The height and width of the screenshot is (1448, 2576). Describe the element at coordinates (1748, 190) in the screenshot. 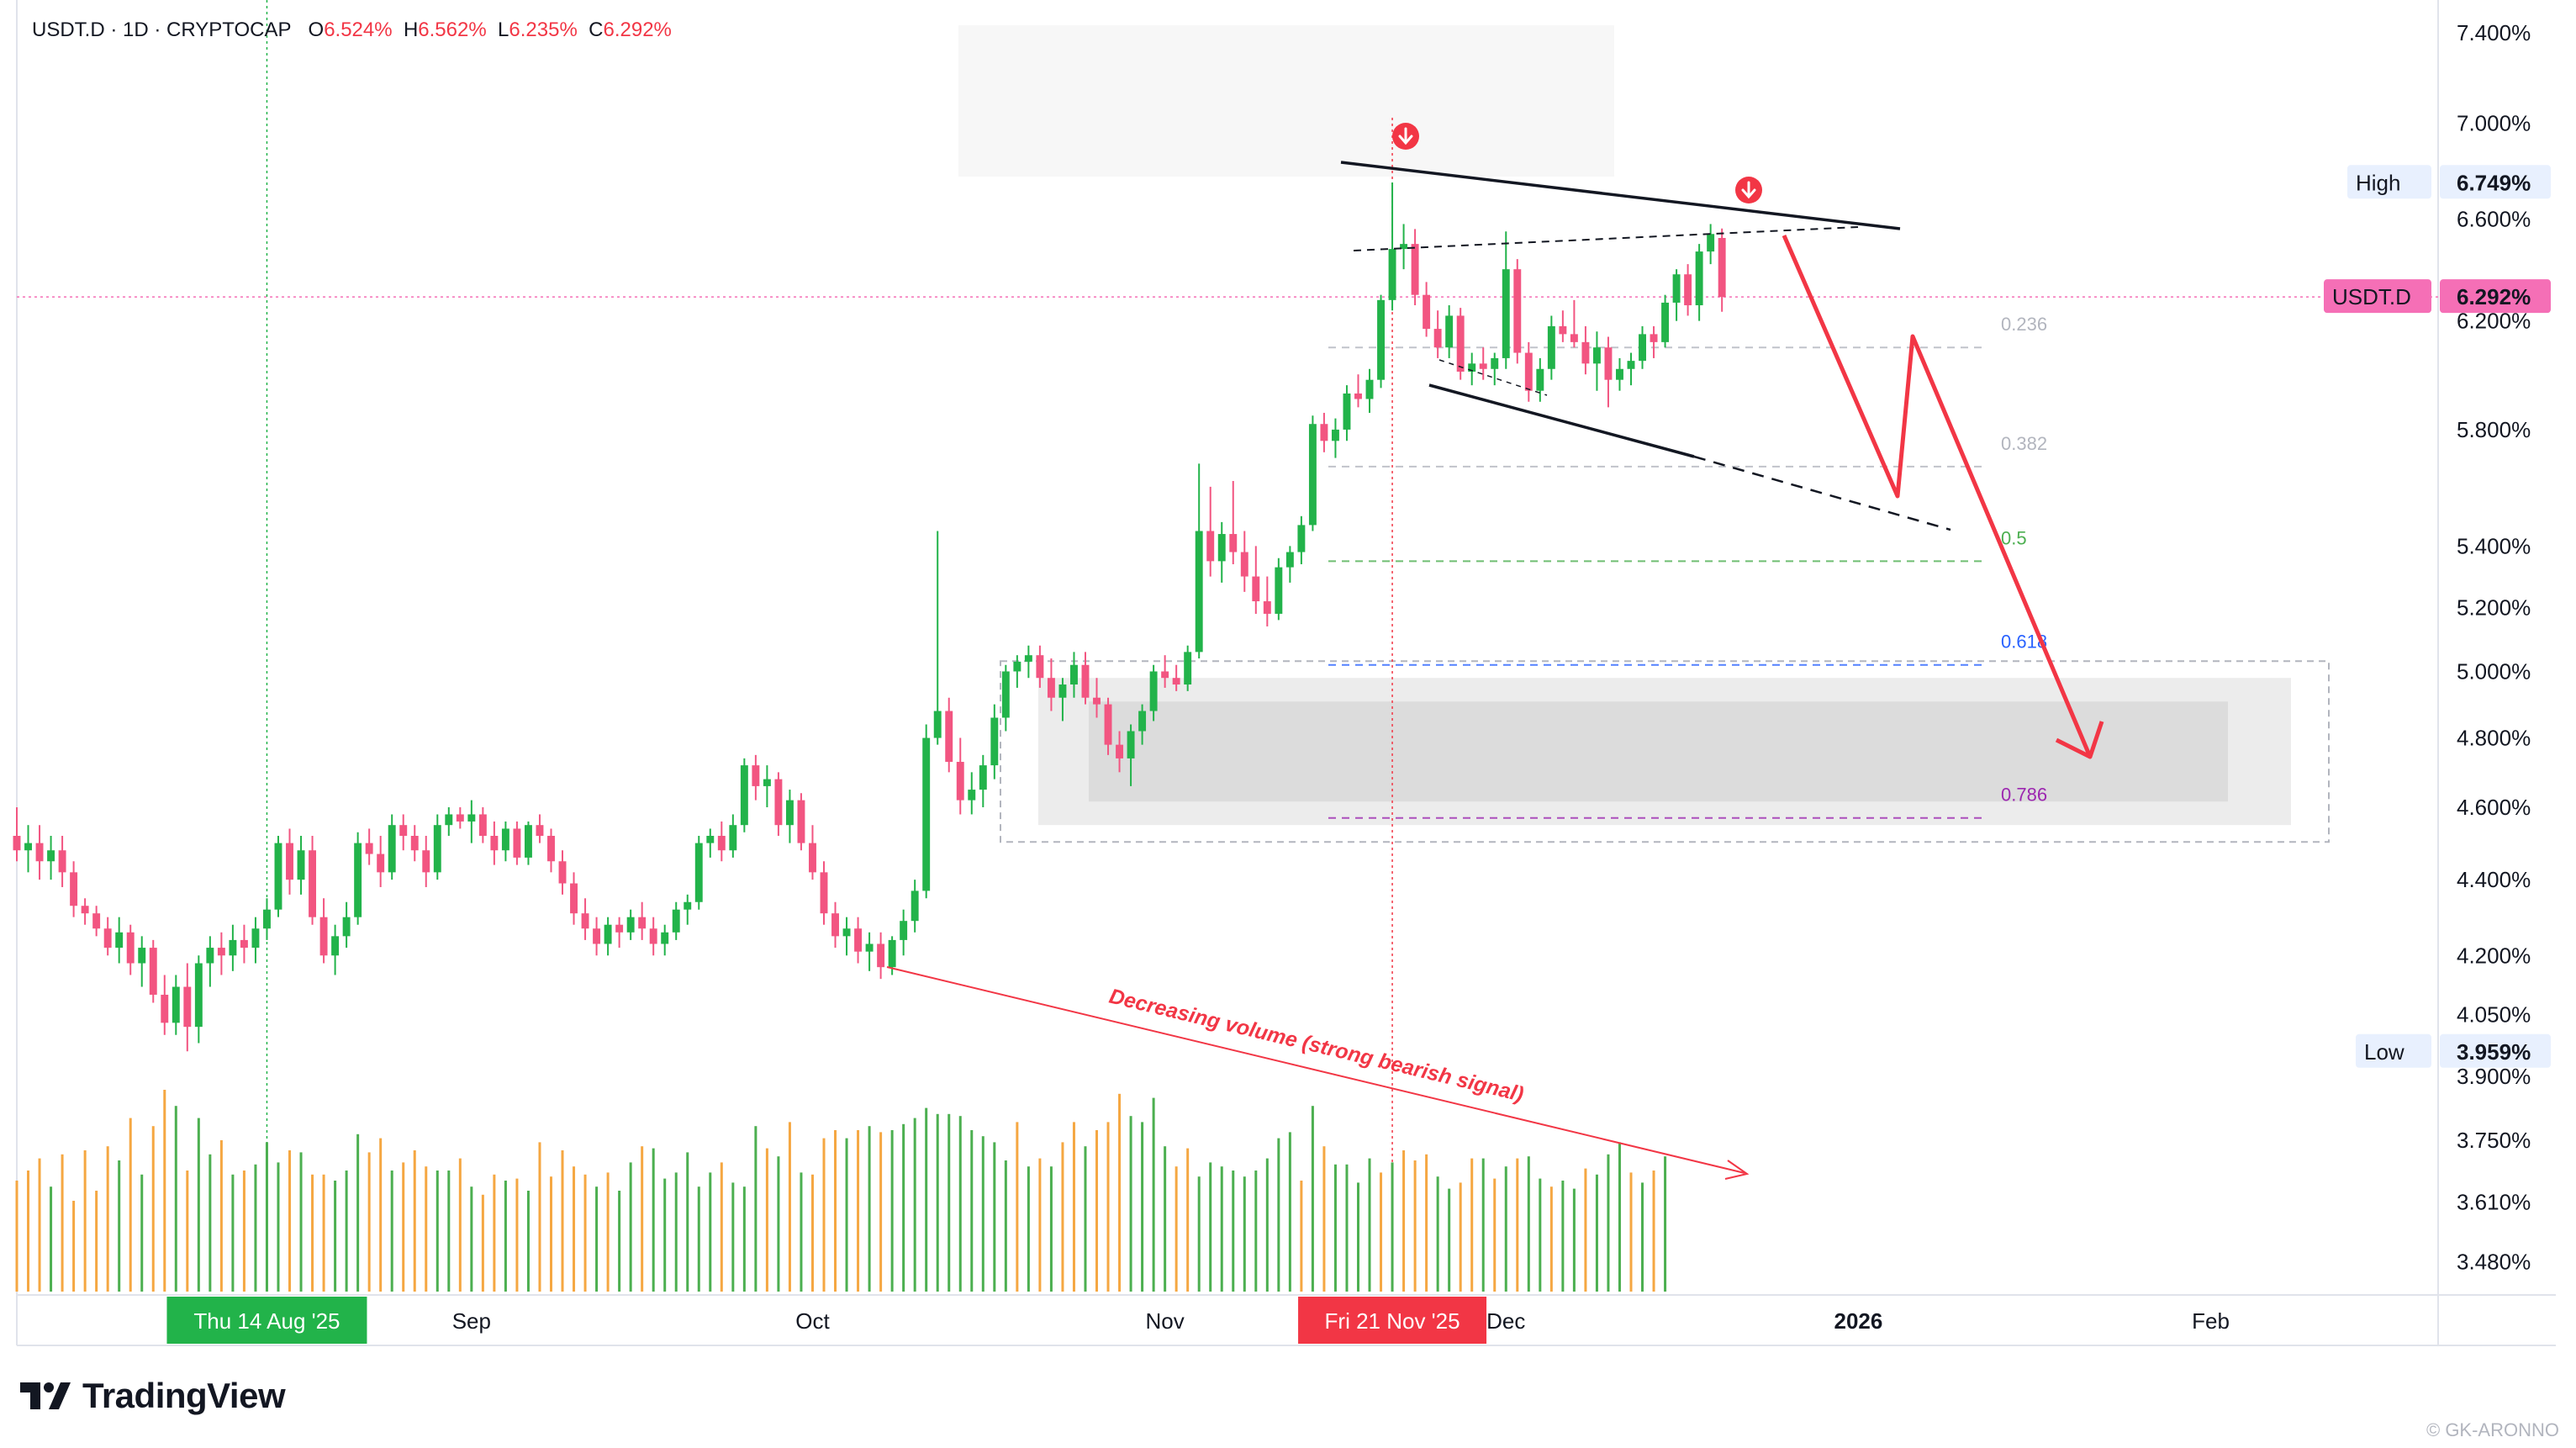

I see `sell-signal-marker` at that location.